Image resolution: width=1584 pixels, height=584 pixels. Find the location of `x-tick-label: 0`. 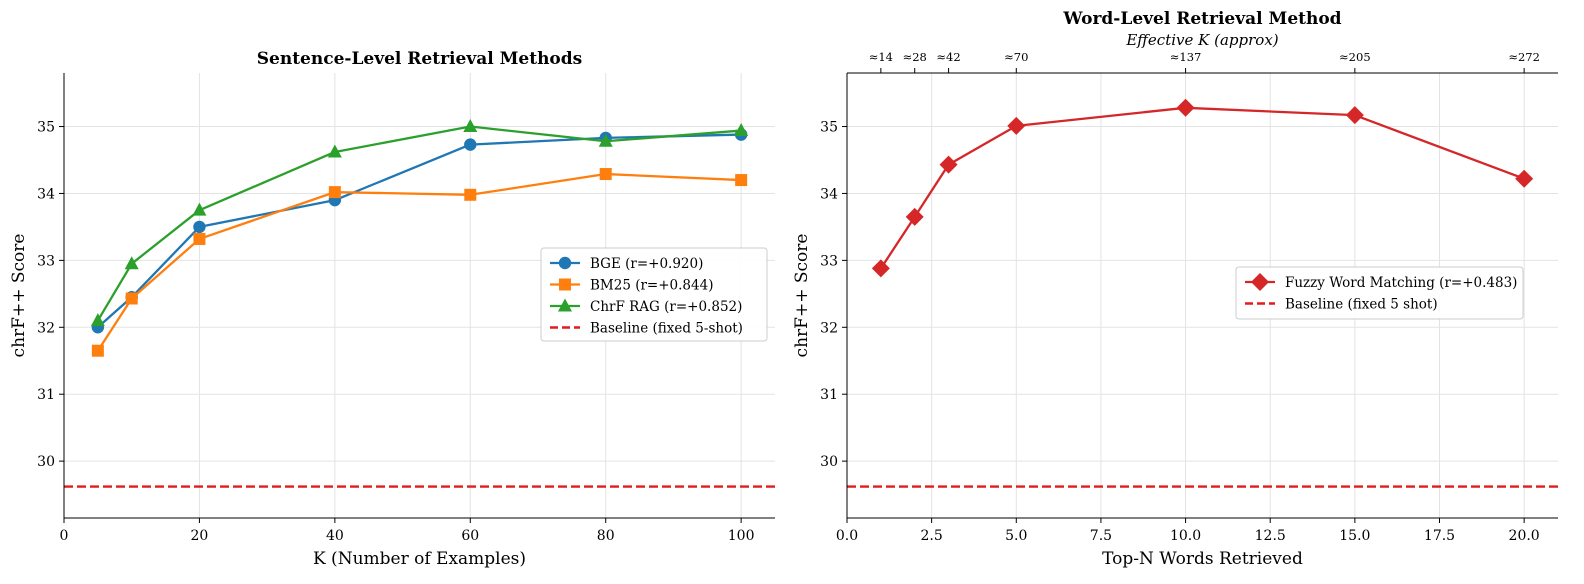

x-tick-label: 0 is located at coordinates (64, 536).